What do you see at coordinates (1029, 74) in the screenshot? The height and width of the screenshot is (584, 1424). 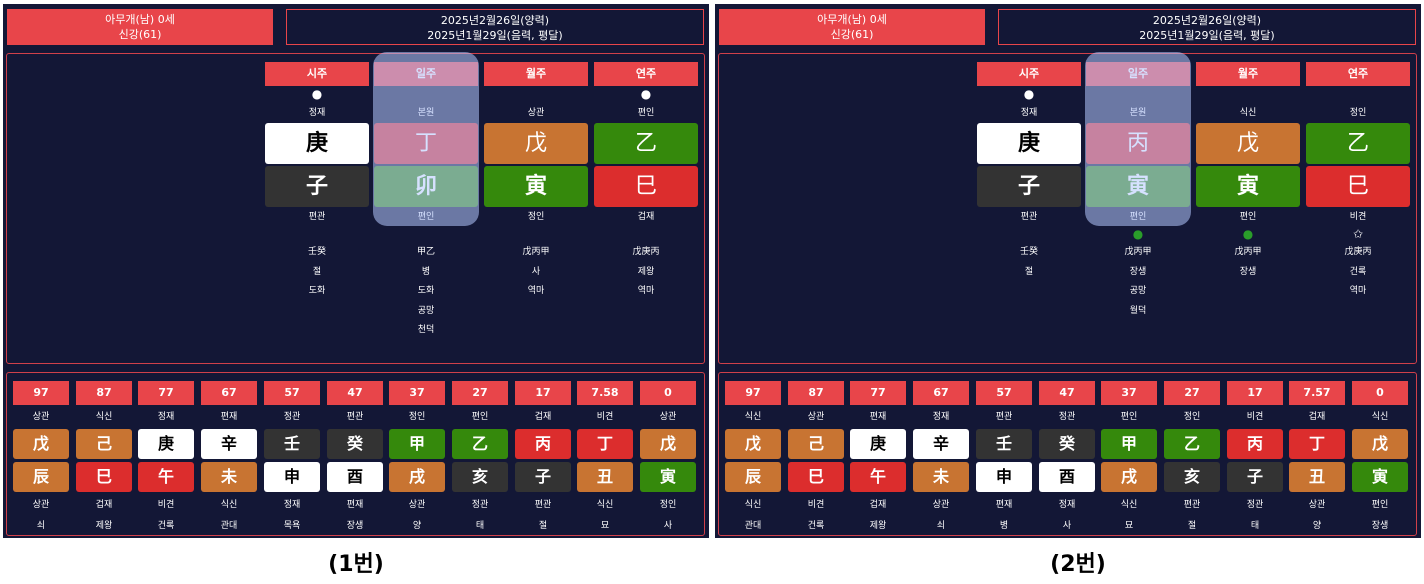 I see `pillar-header: 시주` at bounding box center [1029, 74].